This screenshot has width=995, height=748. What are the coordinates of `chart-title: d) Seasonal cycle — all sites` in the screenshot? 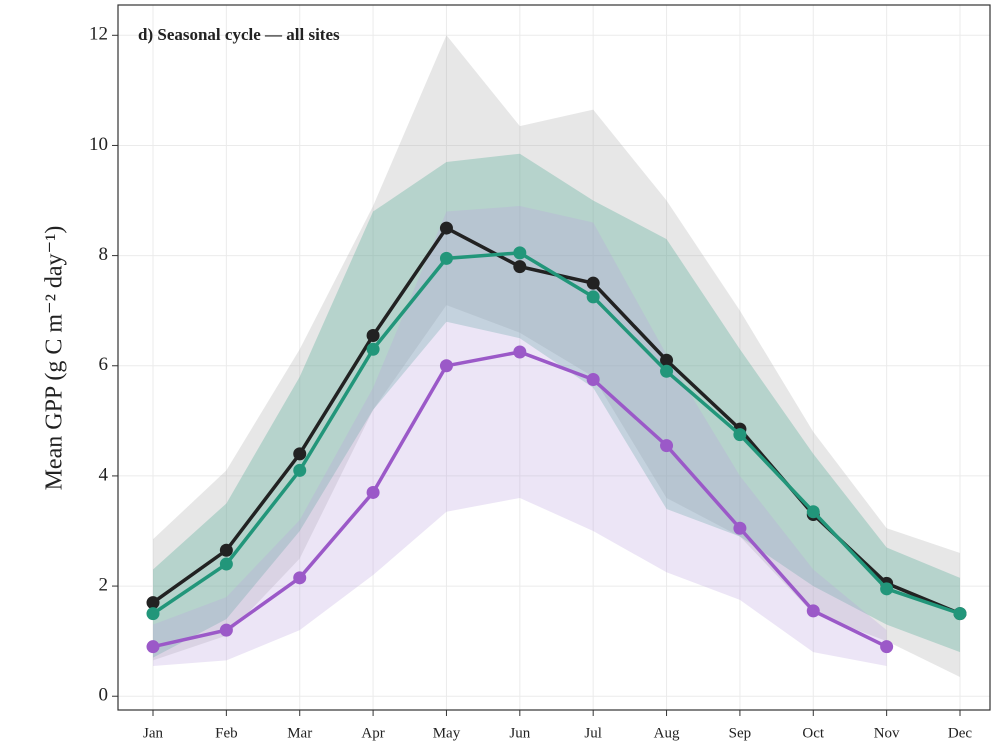 It's located at (239, 34).